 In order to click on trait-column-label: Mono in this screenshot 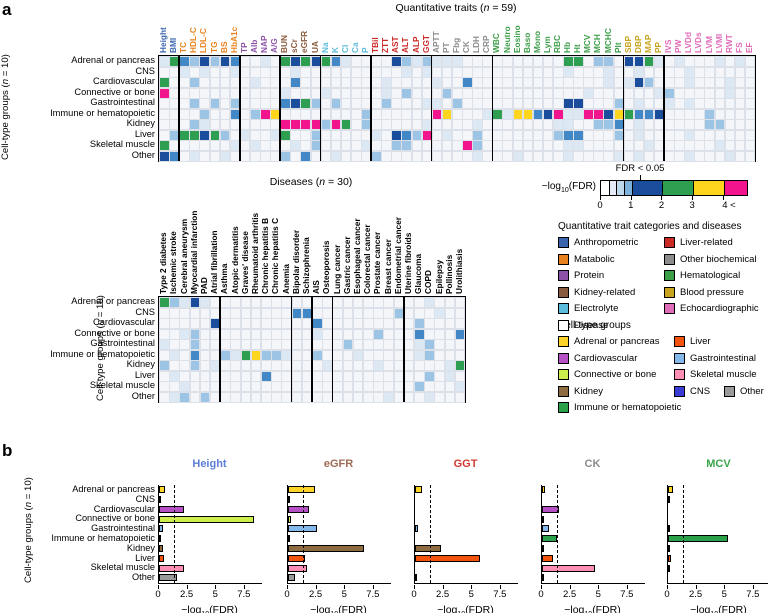, I will do `click(536, 41)`.